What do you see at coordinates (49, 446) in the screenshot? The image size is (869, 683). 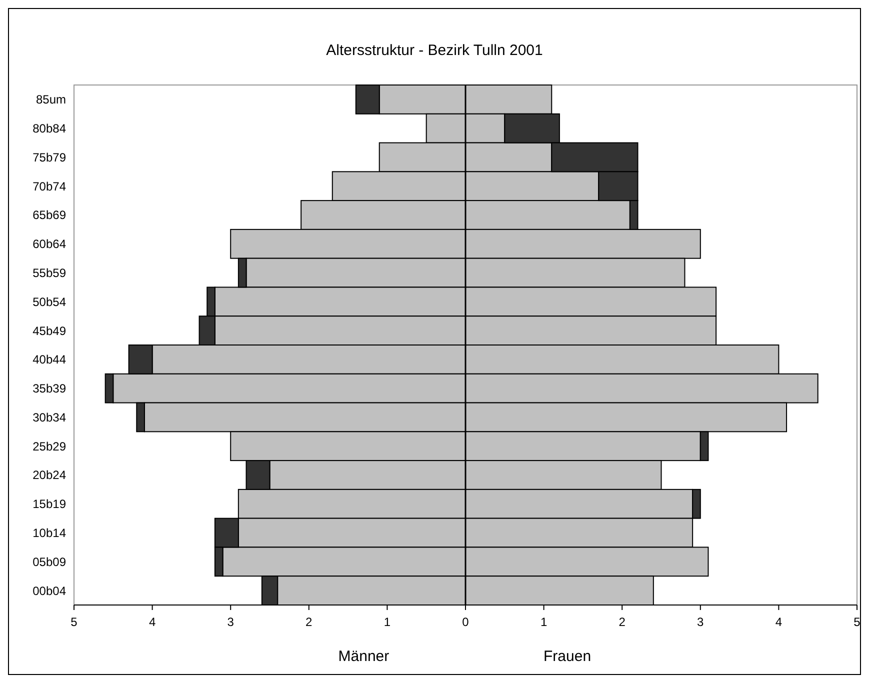 I see `y-tick-label: 25b29` at bounding box center [49, 446].